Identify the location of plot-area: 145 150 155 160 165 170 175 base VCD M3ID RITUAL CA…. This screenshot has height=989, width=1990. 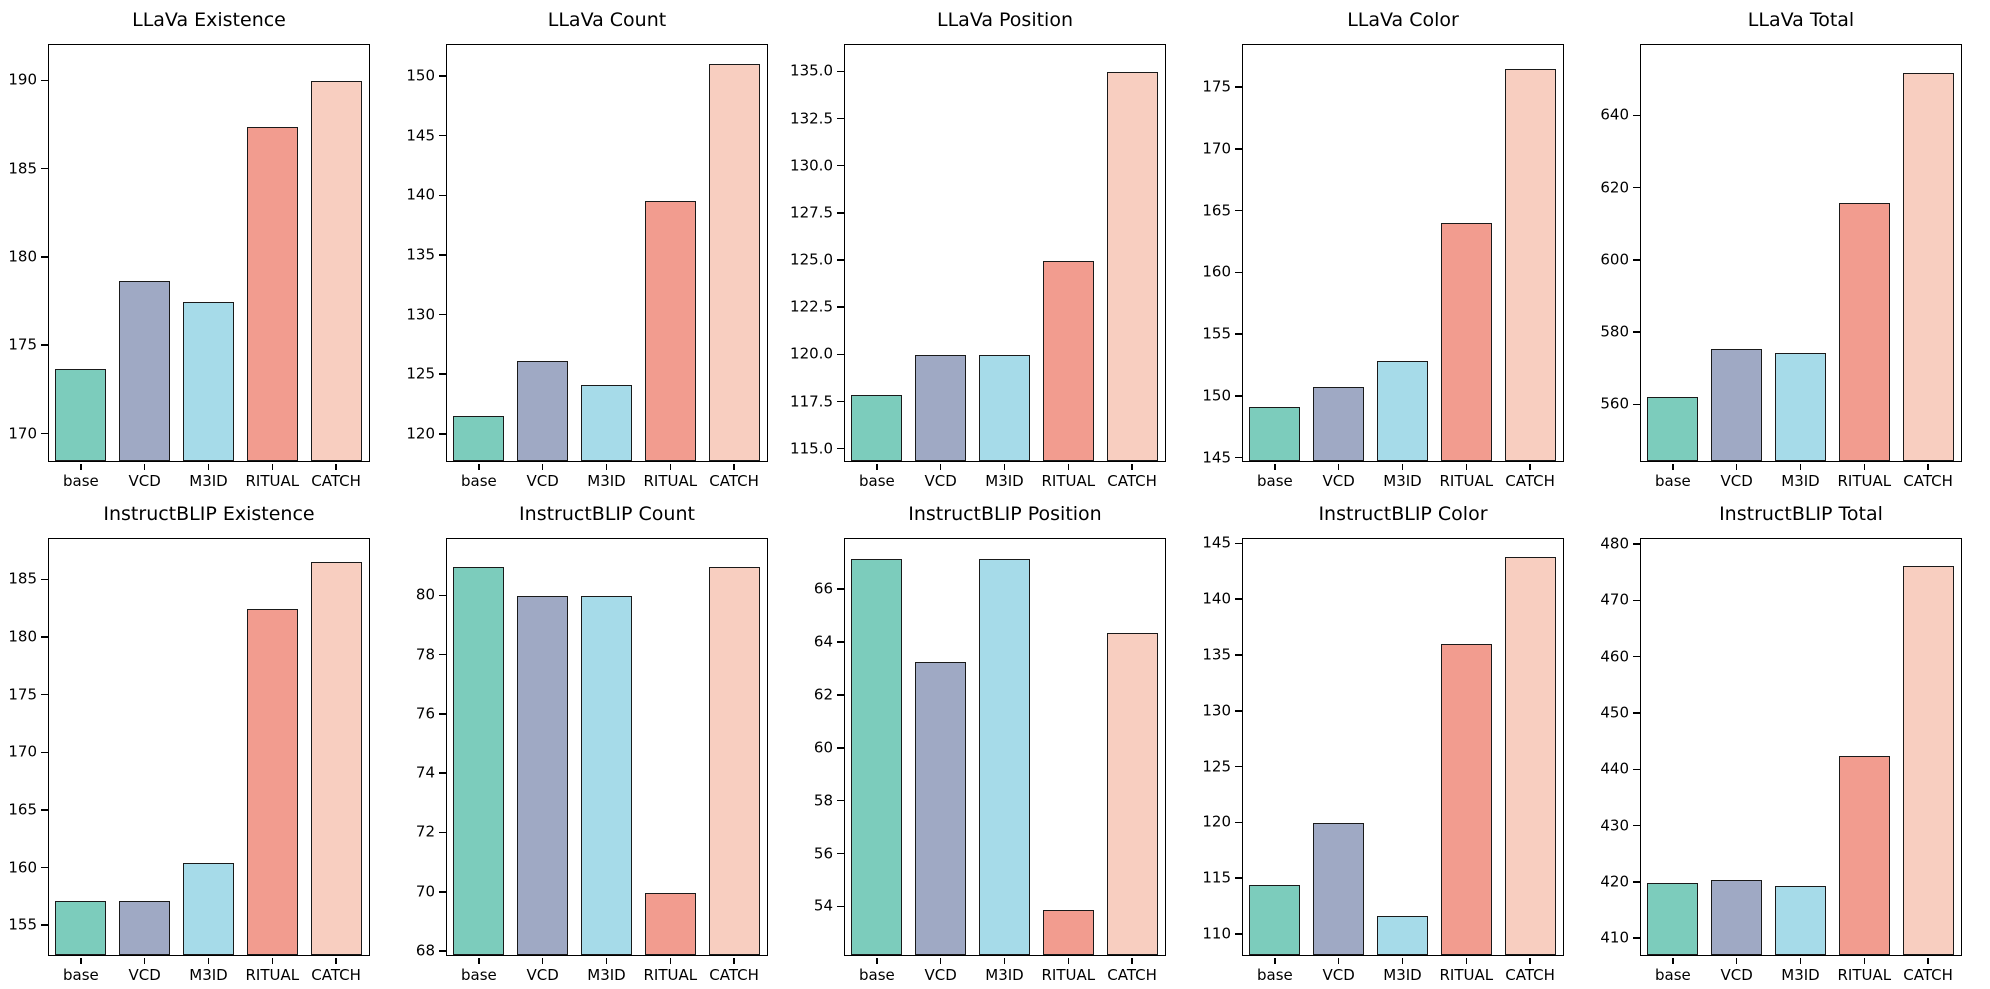
(1383, 266).